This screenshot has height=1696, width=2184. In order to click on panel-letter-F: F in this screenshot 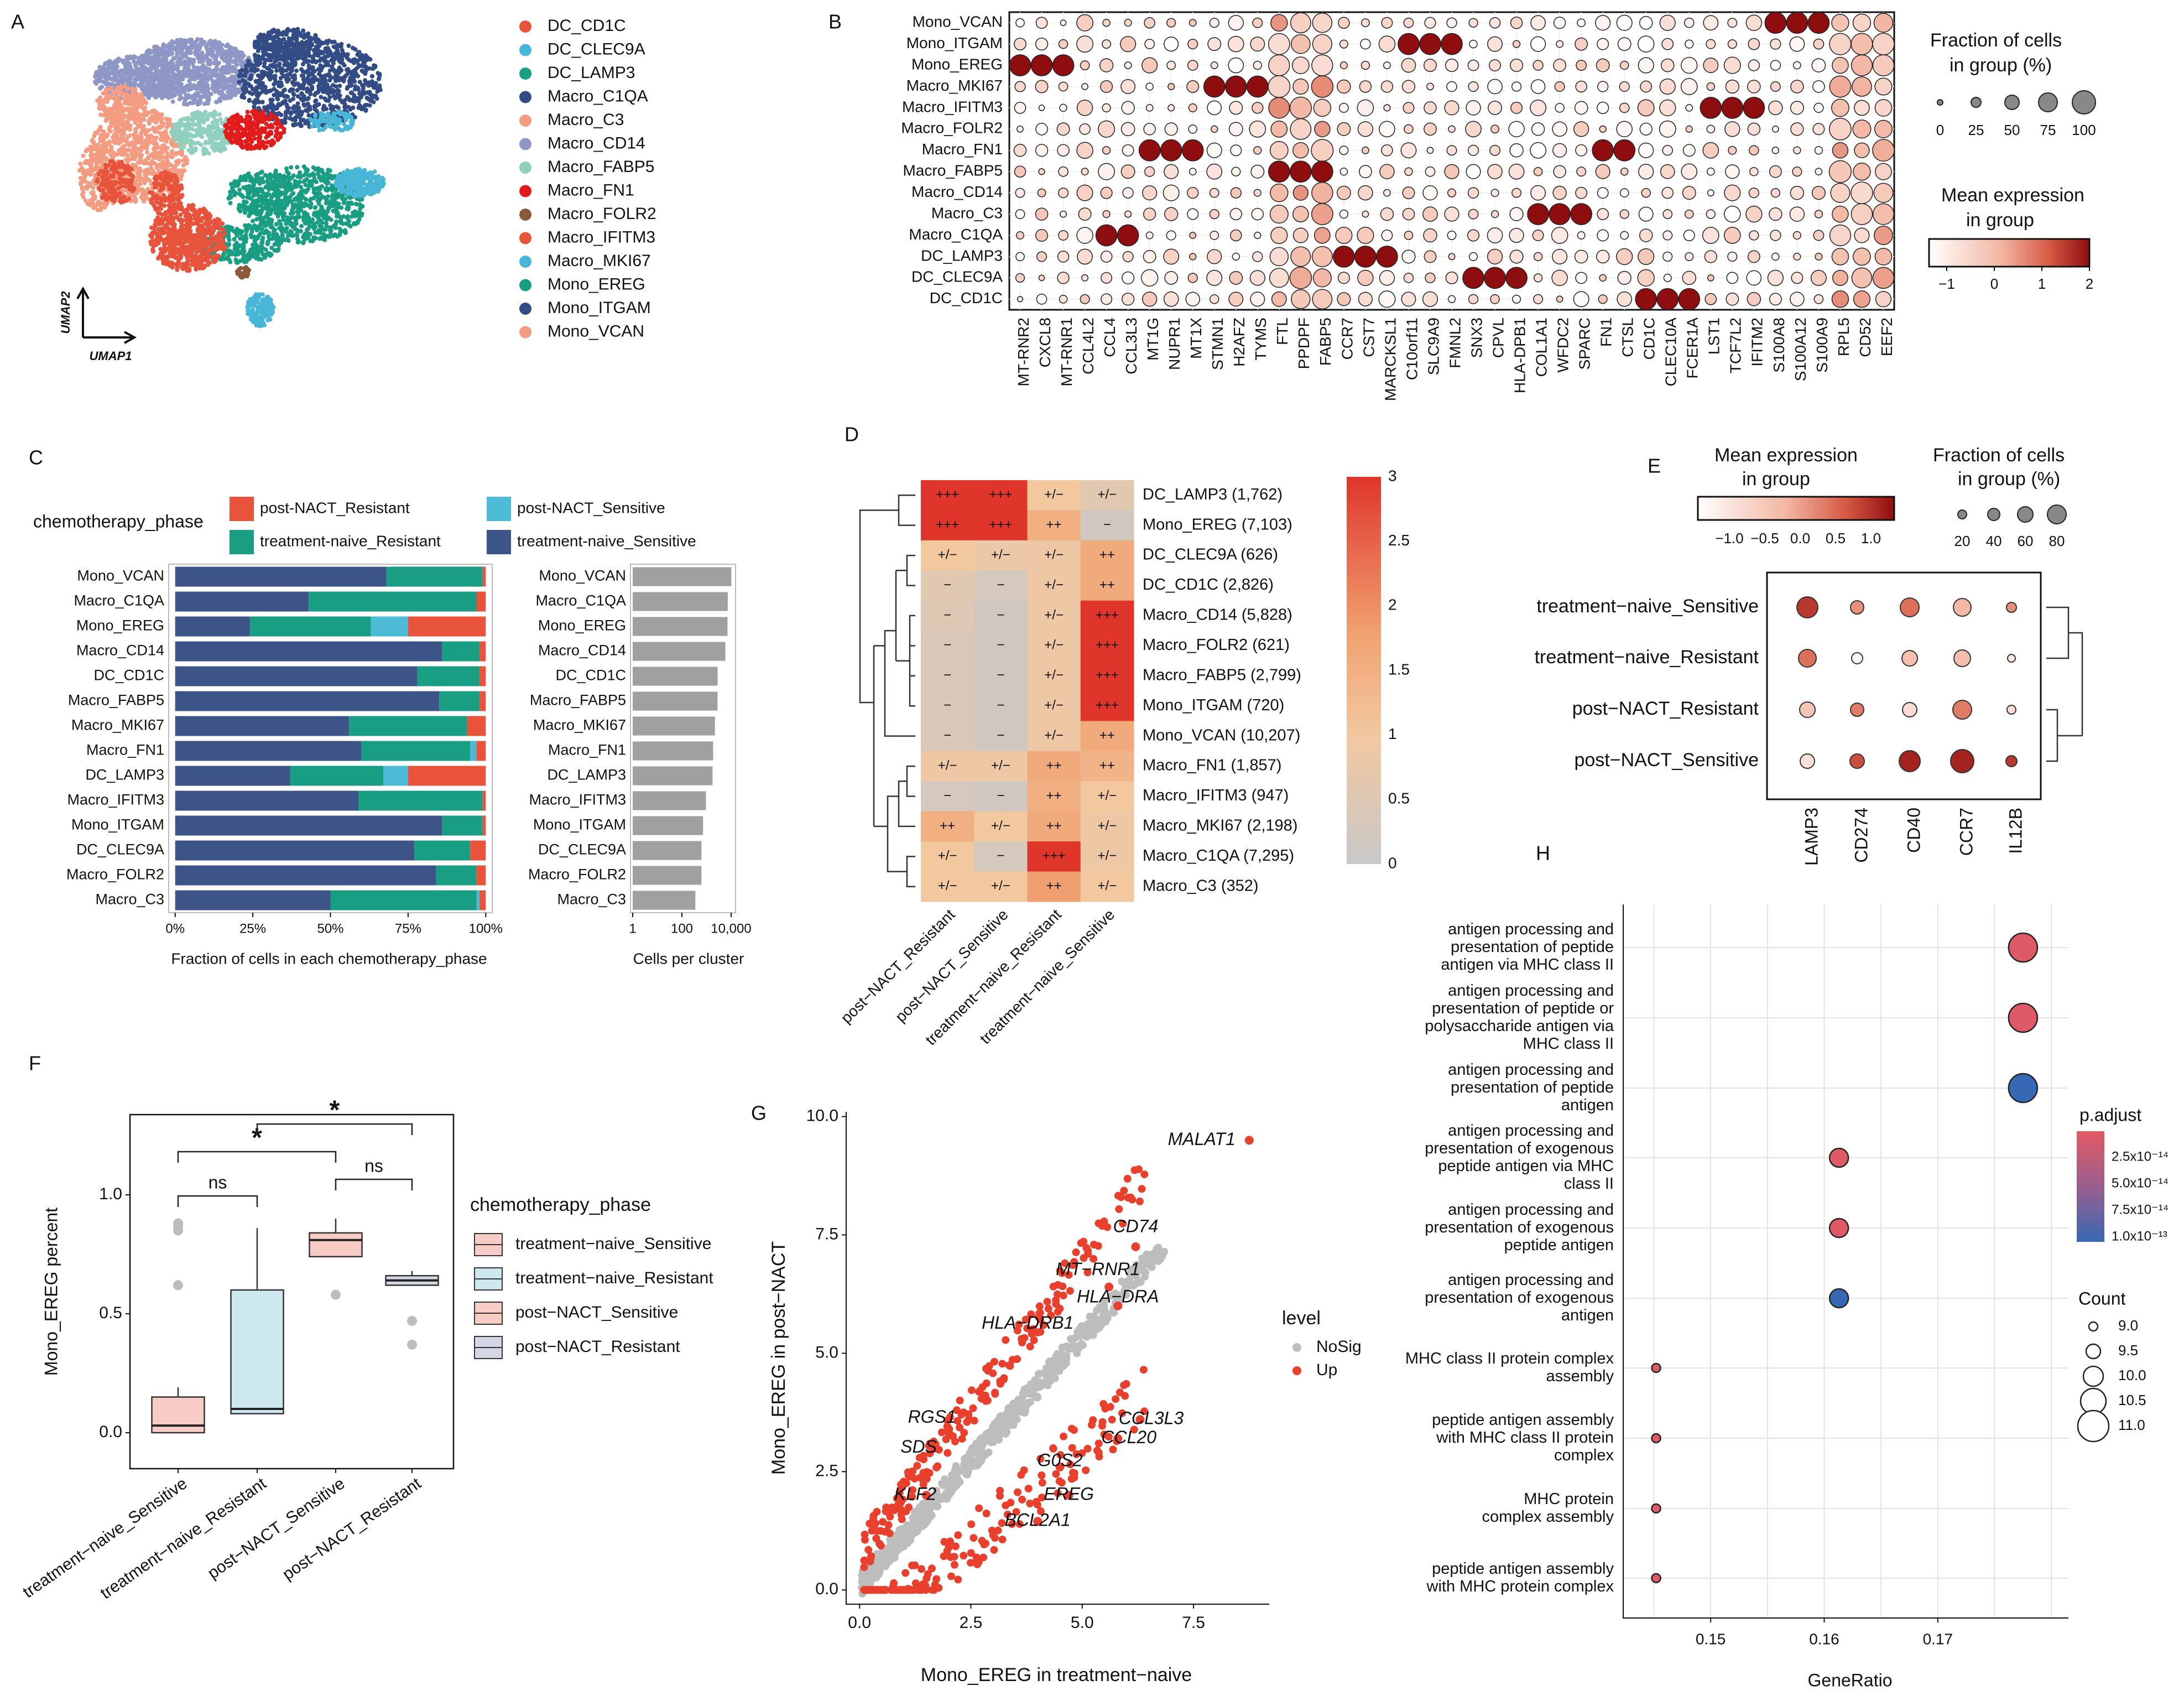, I will do `click(35, 1063)`.